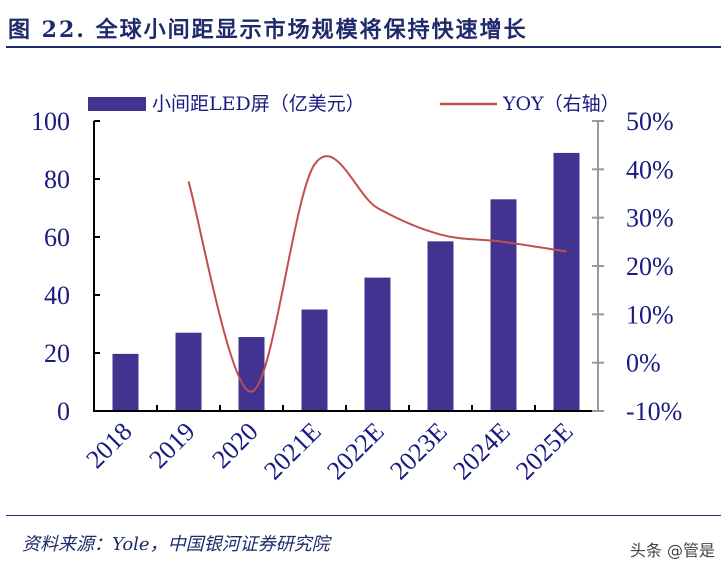  I want to click on x-tick-label: 2025E, so click(544, 451).